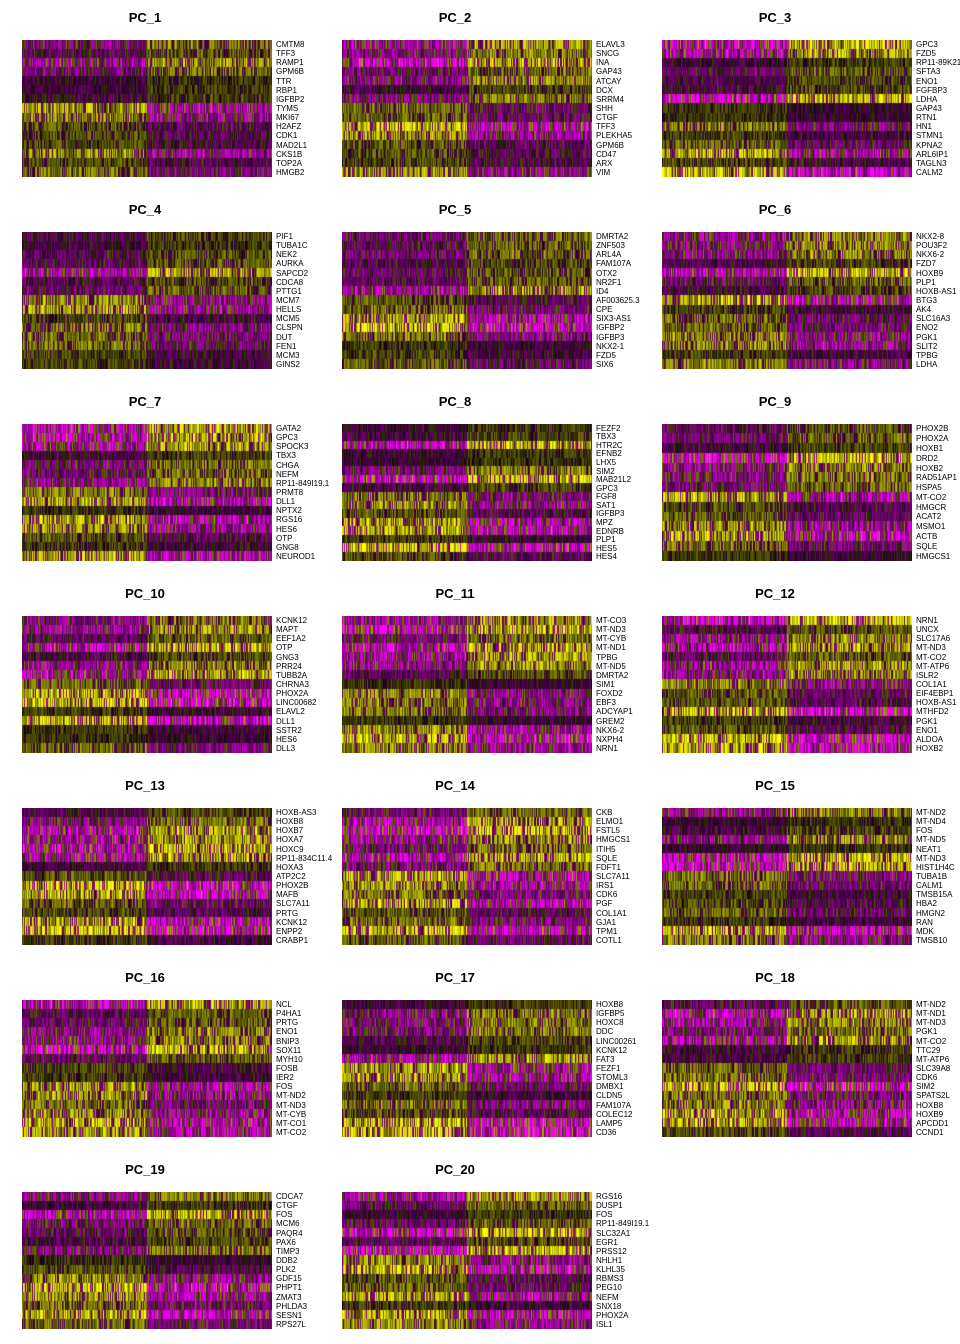 The image size is (960, 1344). Describe the element at coordinates (610, 1279) in the screenshot. I see `gene-label: RBMS3` at that location.